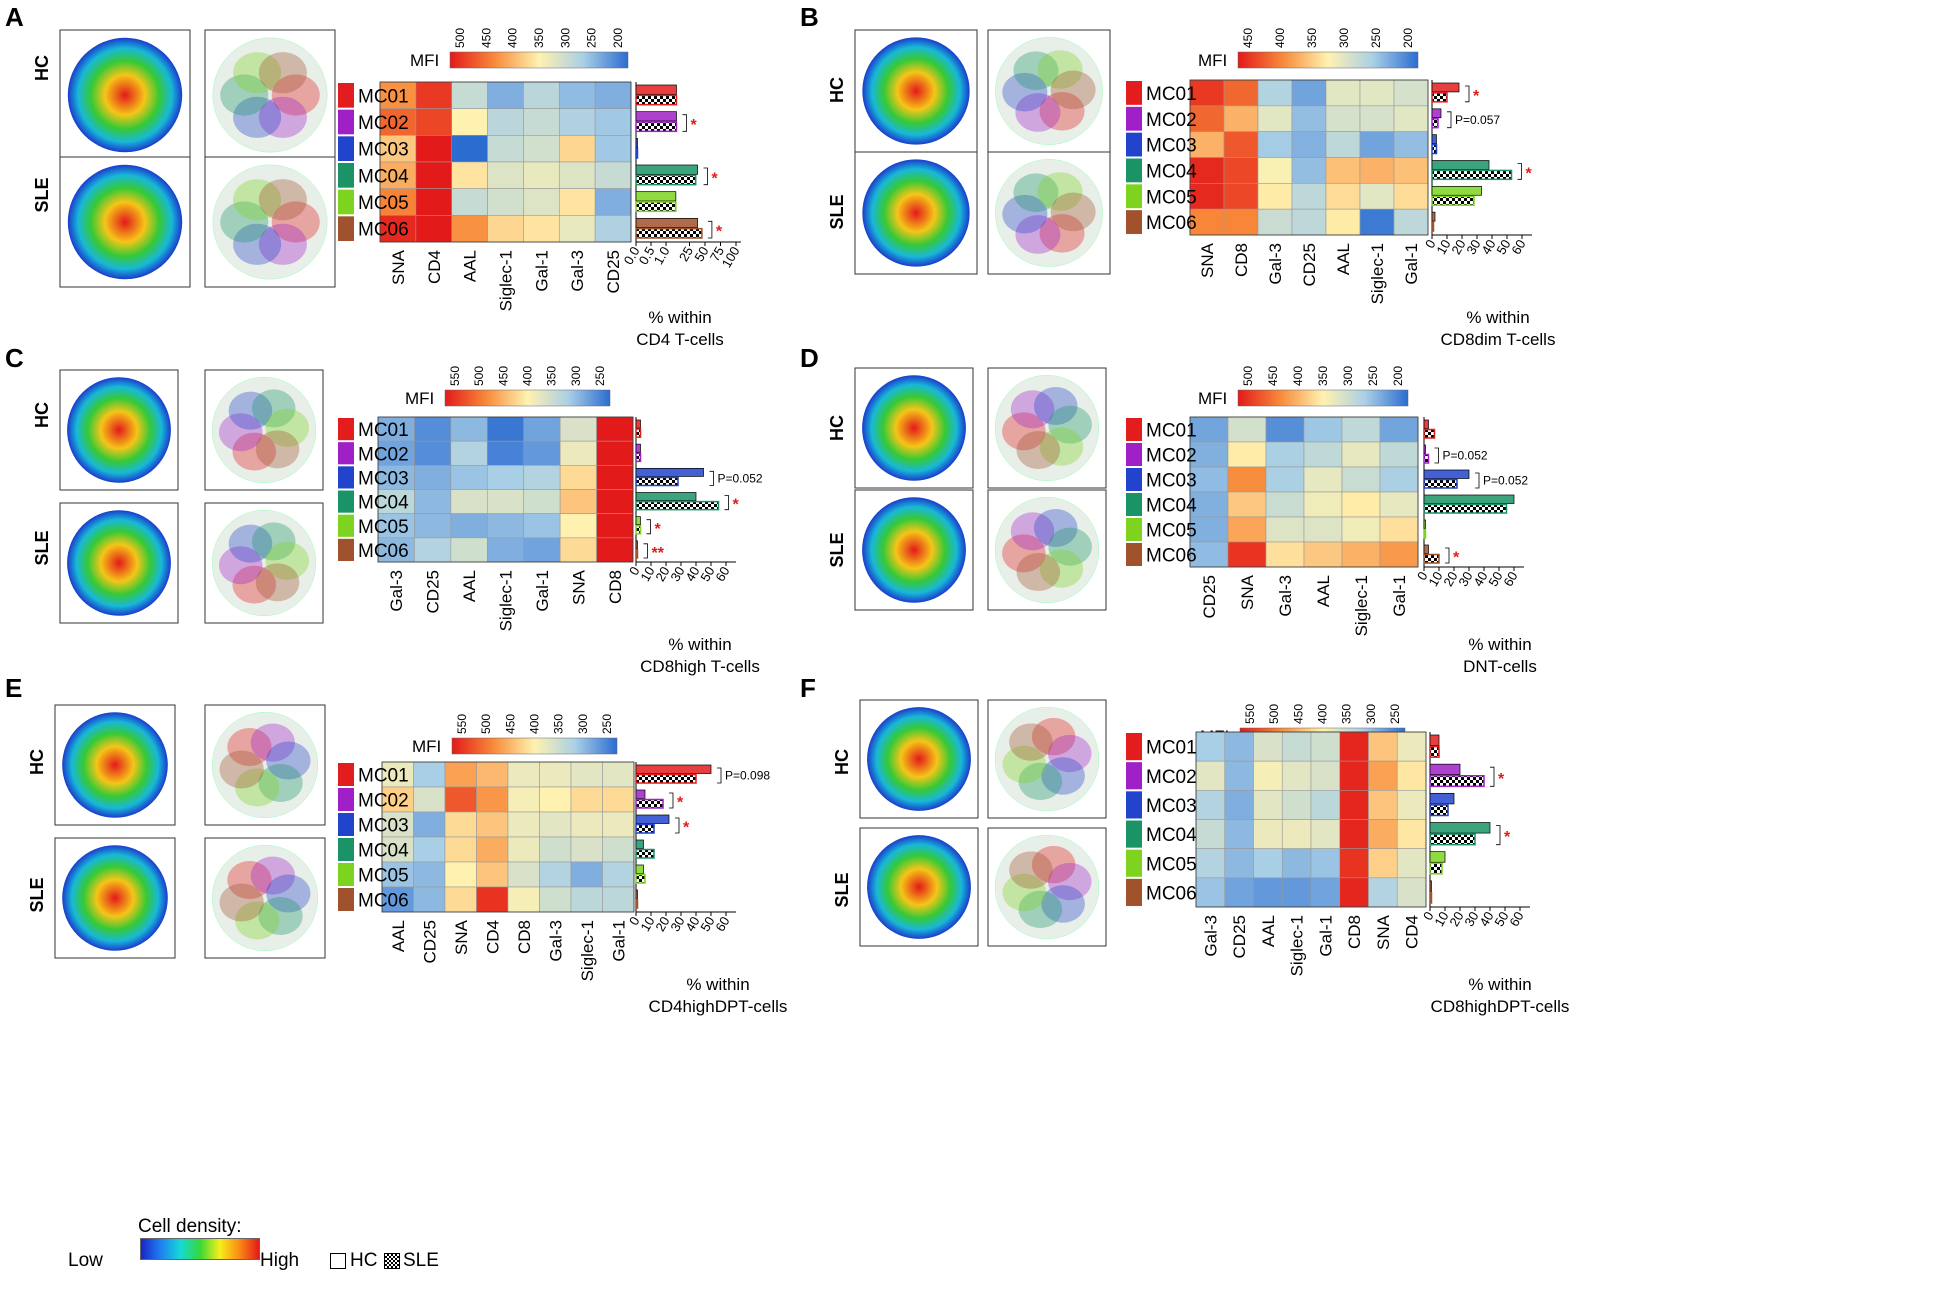  Describe the element at coordinates (1424, 524) in the screenshot. I see `bar-hc-mc05` at that location.